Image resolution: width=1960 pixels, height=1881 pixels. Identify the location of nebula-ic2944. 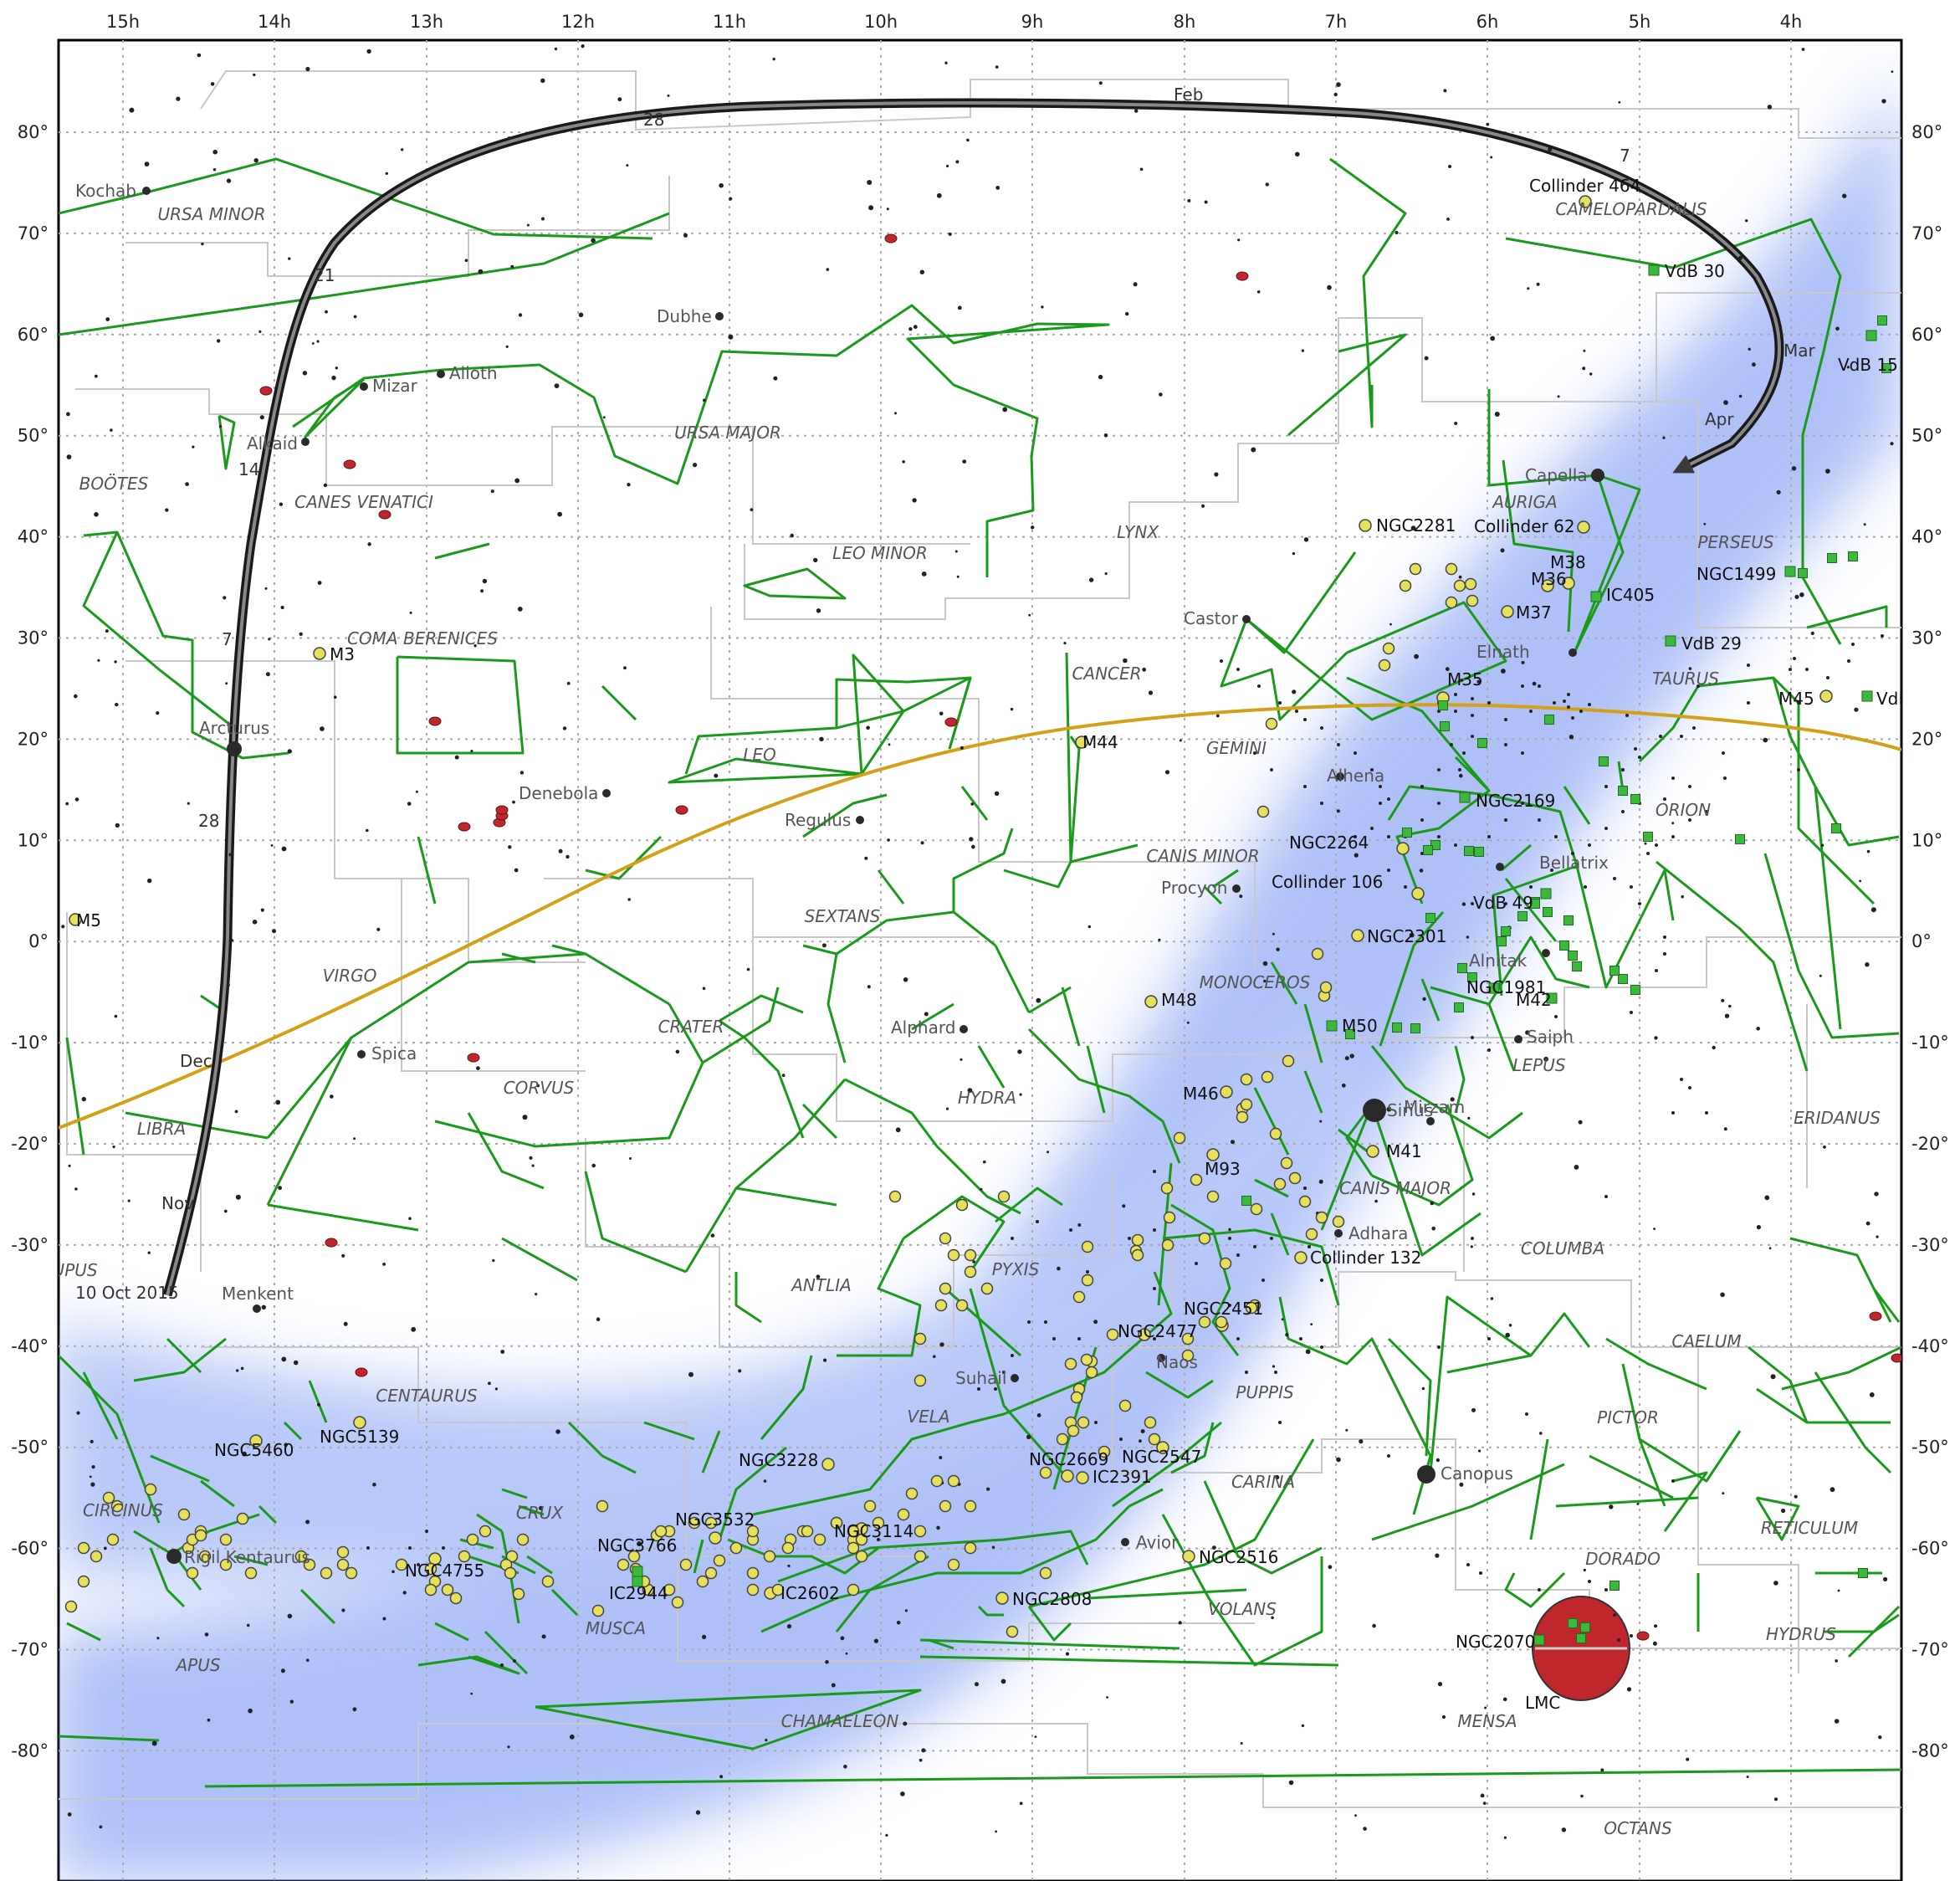
(637, 1581).